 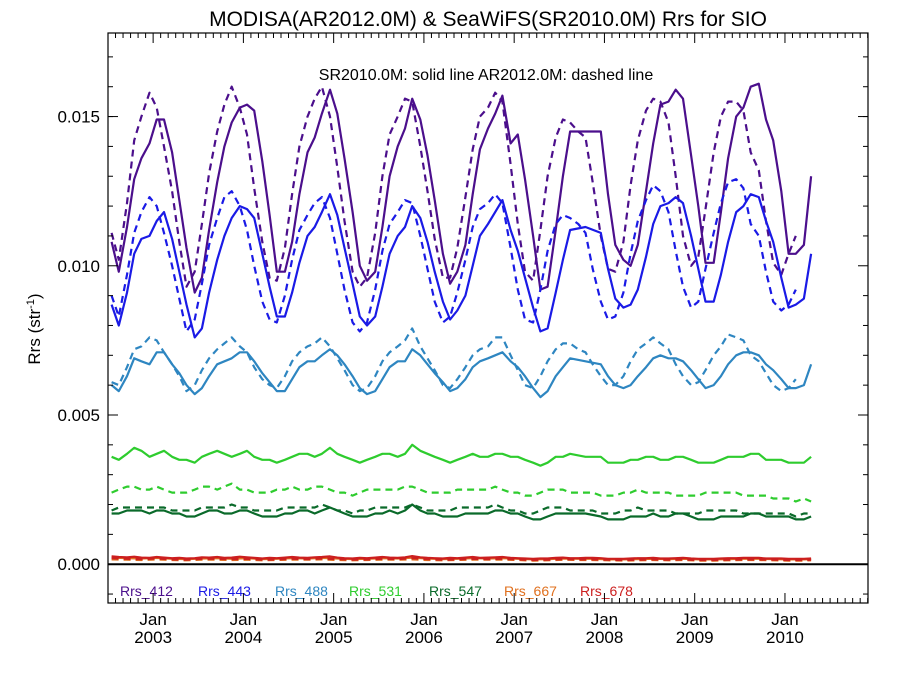 What do you see at coordinates (78, 266) in the screenshot?
I see `y-tick-label: 0.010` at bounding box center [78, 266].